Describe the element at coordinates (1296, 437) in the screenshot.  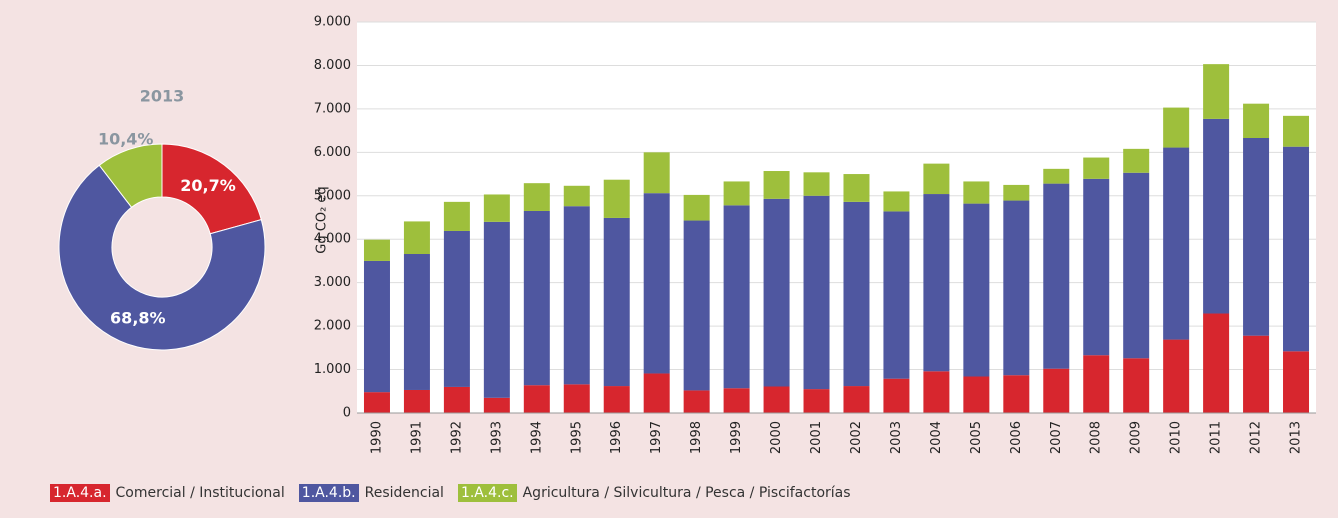
I see `x-tick-label: 2013` at that location.